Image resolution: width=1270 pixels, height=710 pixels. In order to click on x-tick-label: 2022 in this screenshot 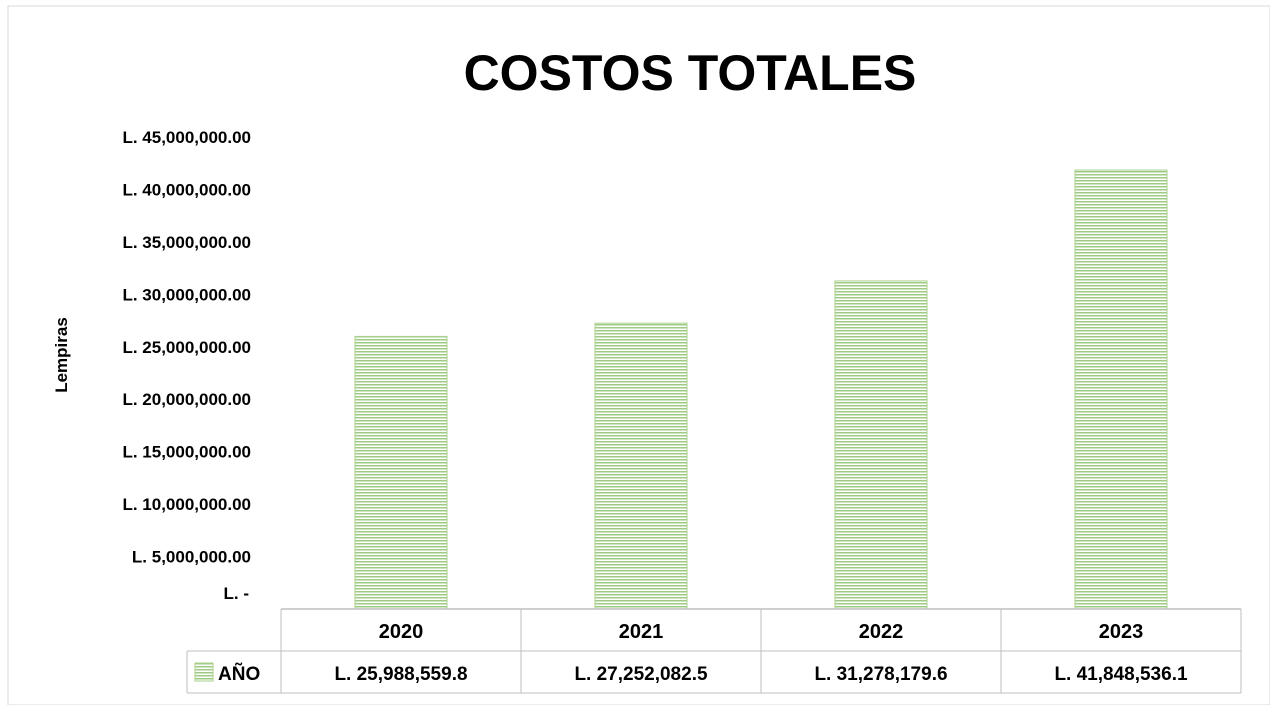, I will do `click(881, 632)`.